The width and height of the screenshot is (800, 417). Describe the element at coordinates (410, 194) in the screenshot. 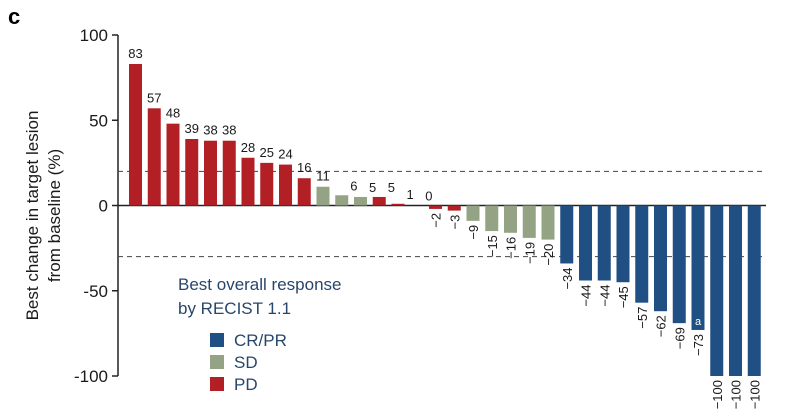

I see `bar-value-label: 1` at that location.